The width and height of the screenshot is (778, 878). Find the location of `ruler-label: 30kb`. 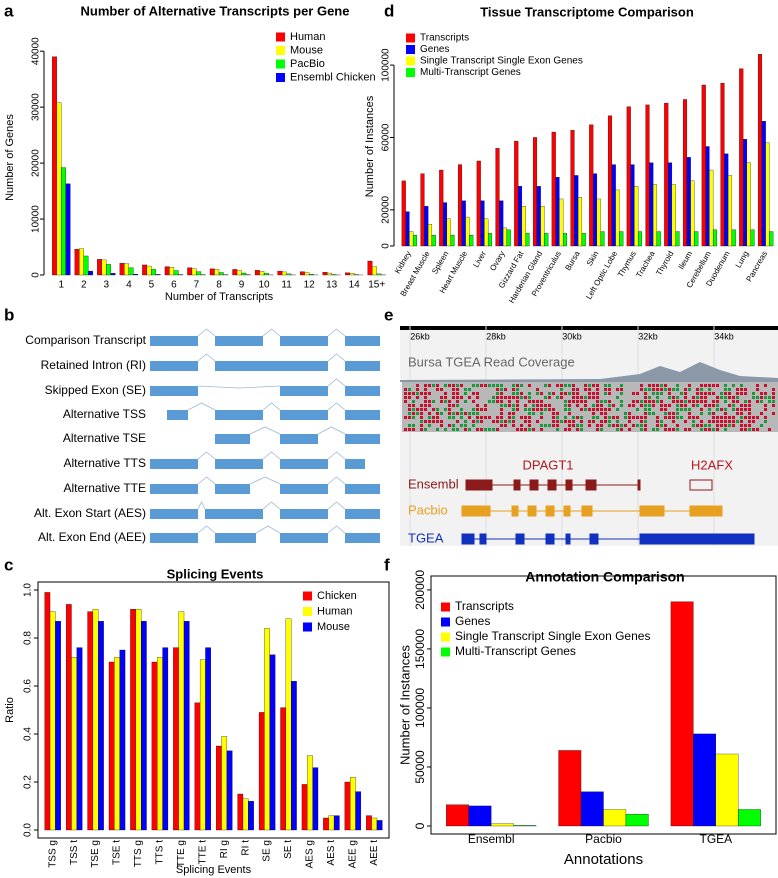

ruler-label: 30kb is located at coordinates (572, 336).